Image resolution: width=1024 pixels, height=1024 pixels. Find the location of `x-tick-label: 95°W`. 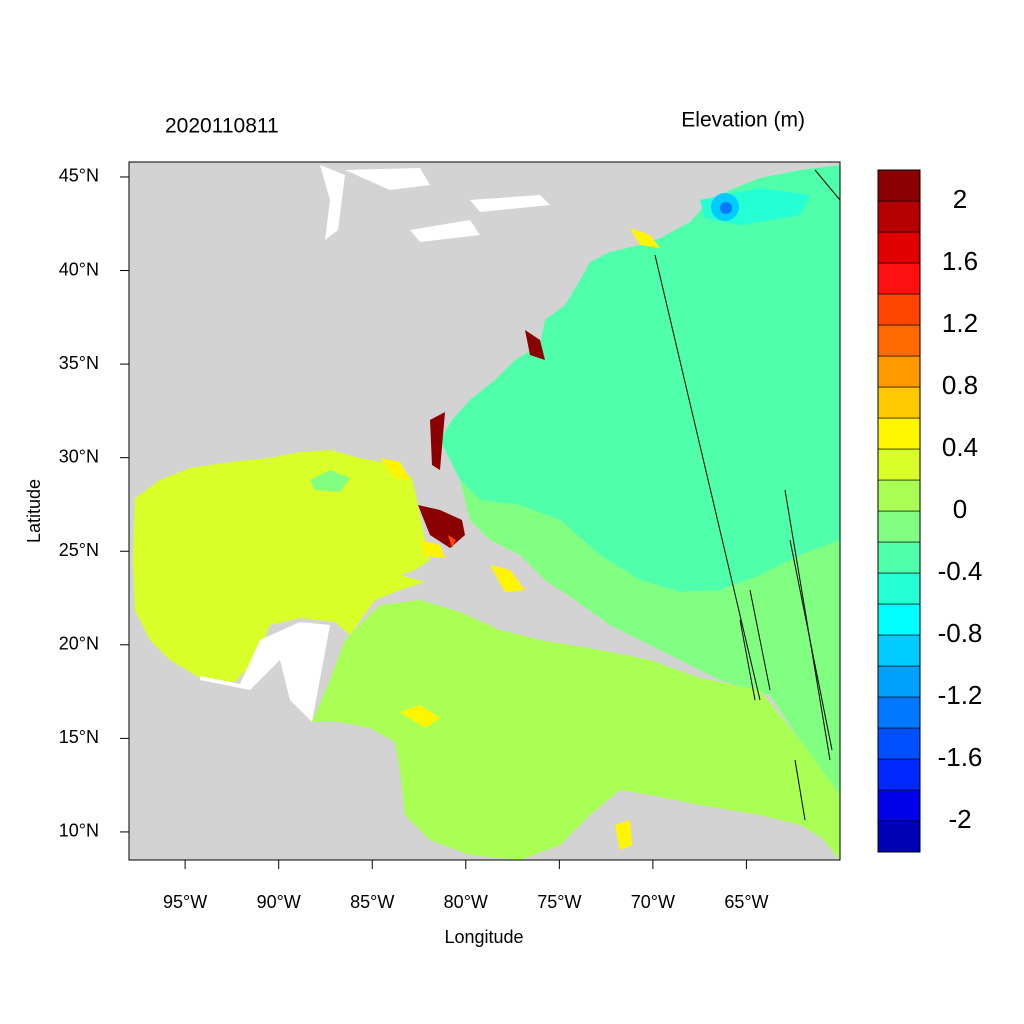

x-tick-label: 95°W is located at coordinates (185, 902).